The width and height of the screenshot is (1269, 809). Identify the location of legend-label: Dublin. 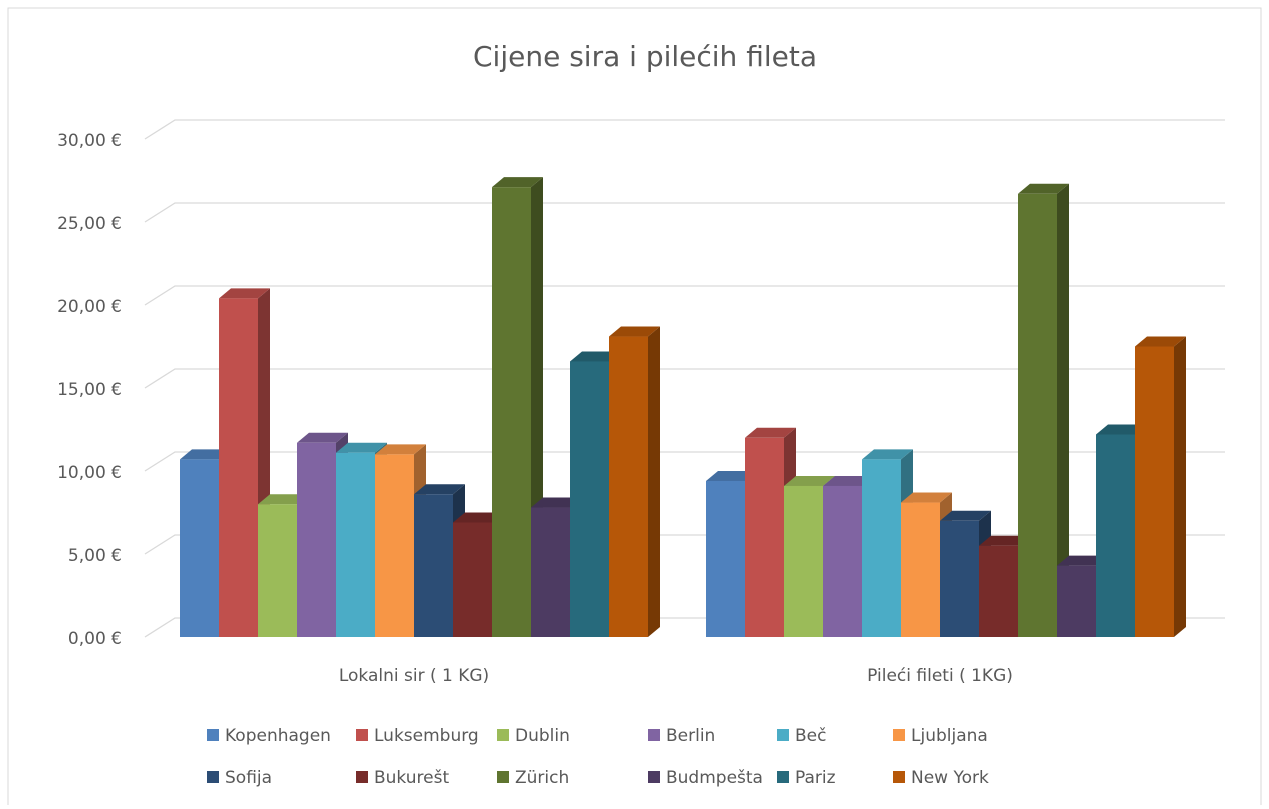
(542, 736).